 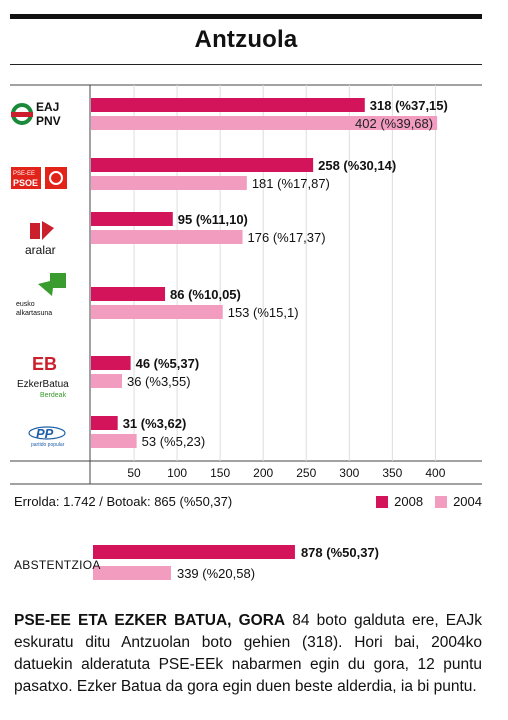 What do you see at coordinates (43, 376) in the screenshot?
I see `ezker-batua-logo: EB EzkerBatua Berdeak` at bounding box center [43, 376].